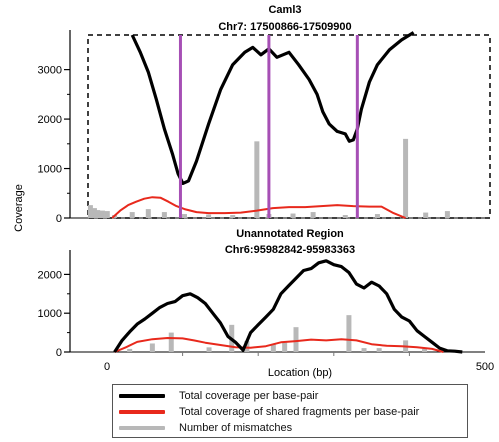 Image resolution: width=499 pixels, height=442 pixels. Describe the element at coordinates (284, 10) in the screenshot. I see `chart-title: Caml3` at that location.